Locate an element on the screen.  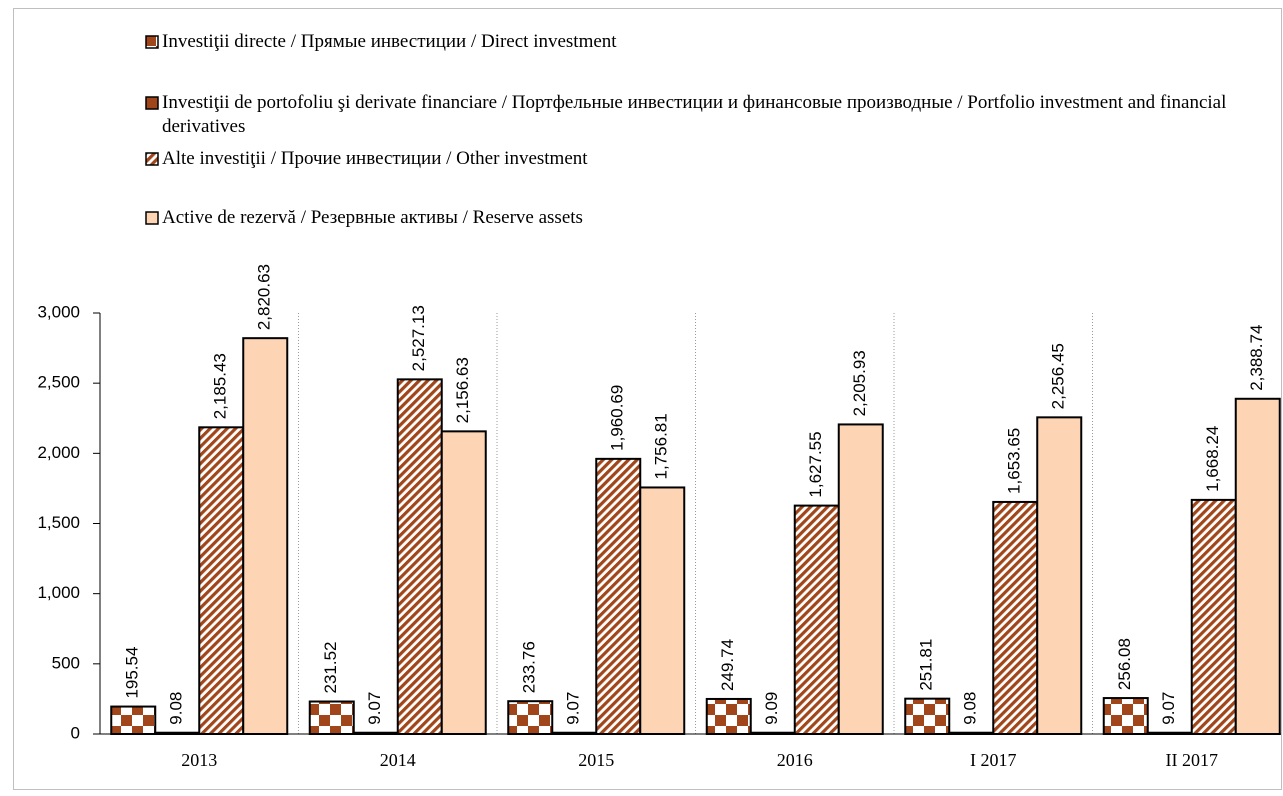
value-label: 2,185.43 is located at coordinates (220, 386).